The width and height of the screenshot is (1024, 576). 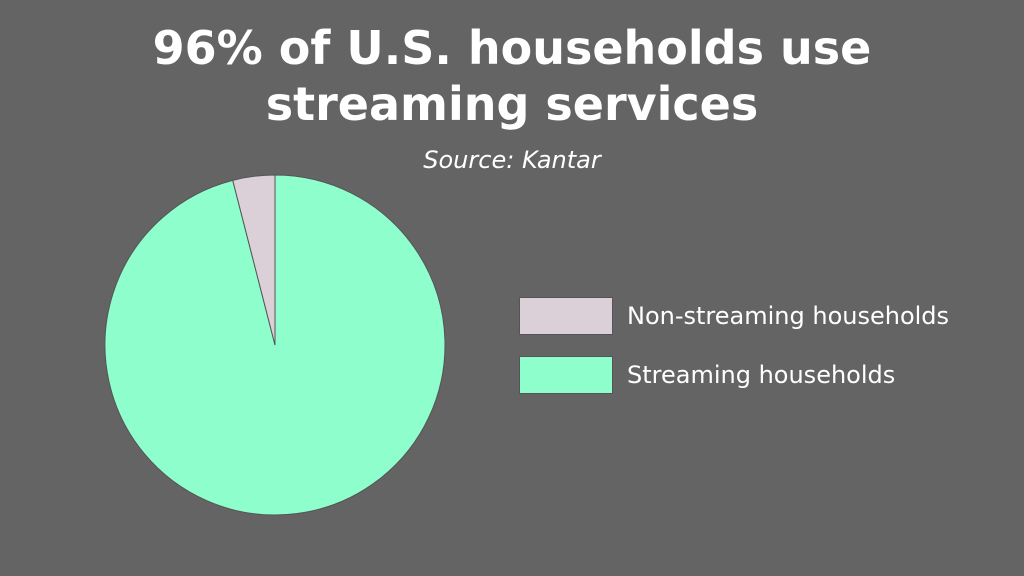 I want to click on chart-subtitle: Source: Kantar, so click(x=512, y=160).